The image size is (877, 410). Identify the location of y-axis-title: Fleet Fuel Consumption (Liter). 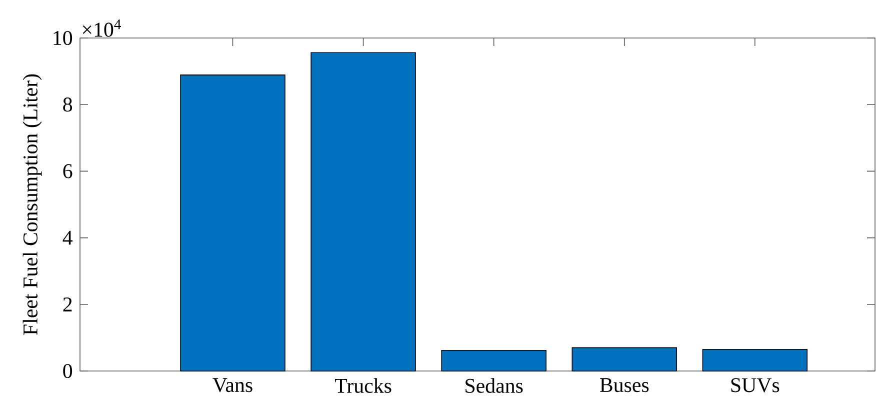
(32, 204).